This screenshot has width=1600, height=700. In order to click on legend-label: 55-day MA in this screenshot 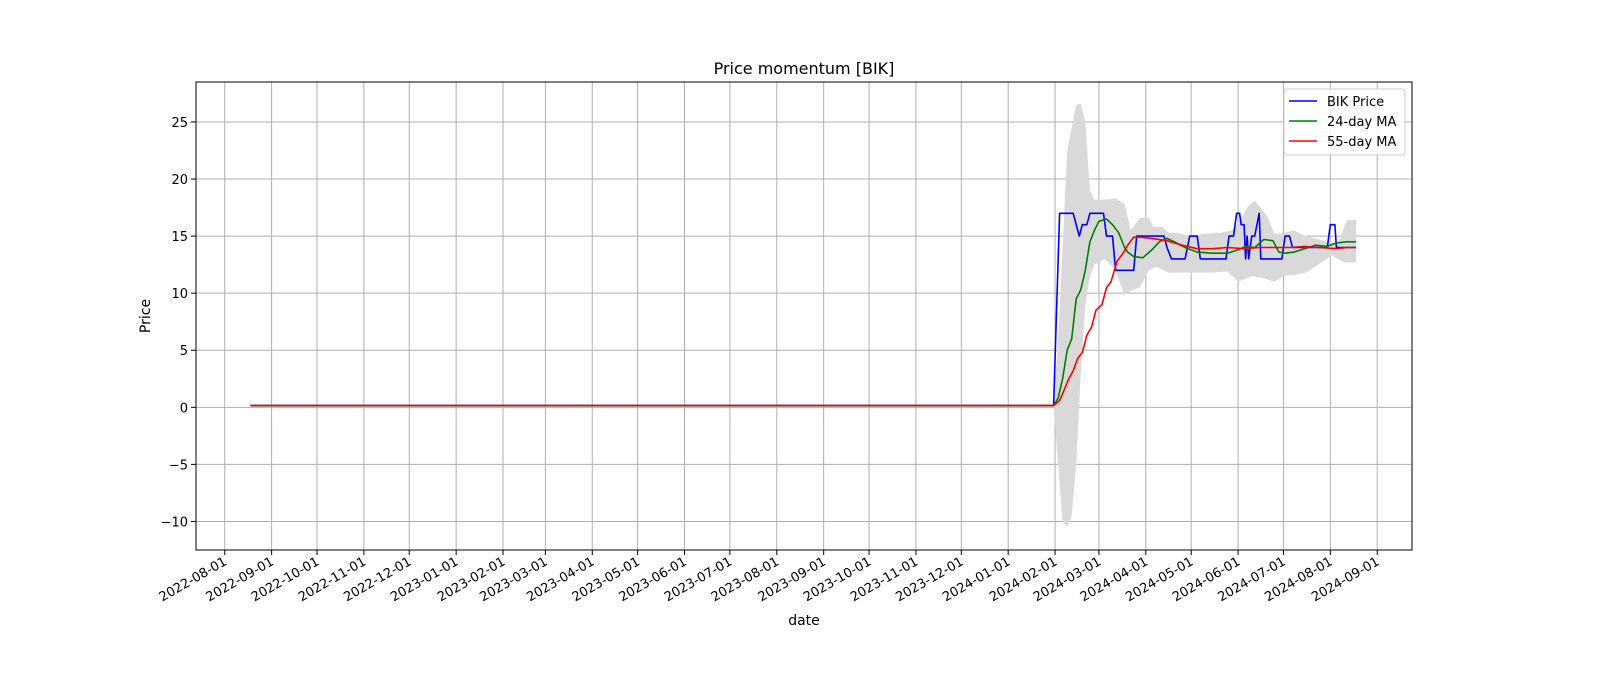, I will do `click(1361, 142)`.